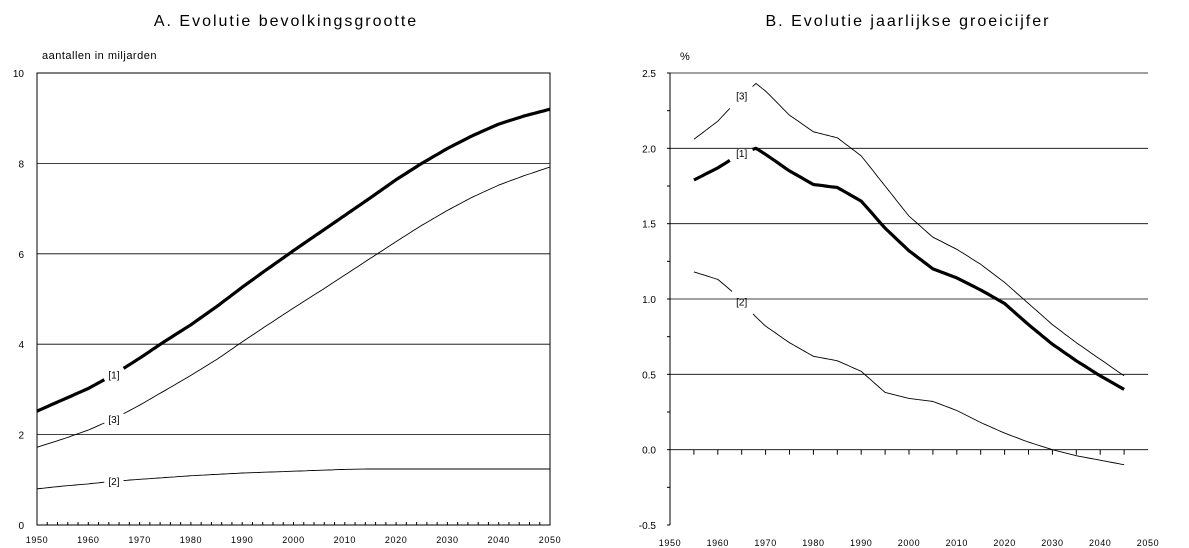 The width and height of the screenshot is (1189, 548). What do you see at coordinates (99, 56) in the screenshot?
I see `chart-a-unit-label: aantallen in miljarden` at bounding box center [99, 56].